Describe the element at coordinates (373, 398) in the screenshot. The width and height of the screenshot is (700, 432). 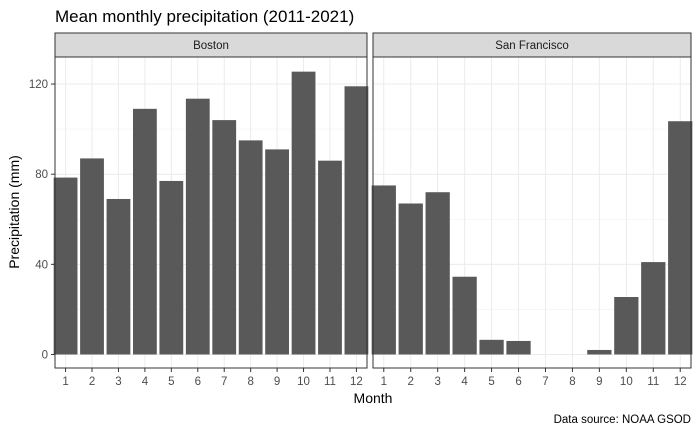
I see `x-axis-title: Month` at that location.